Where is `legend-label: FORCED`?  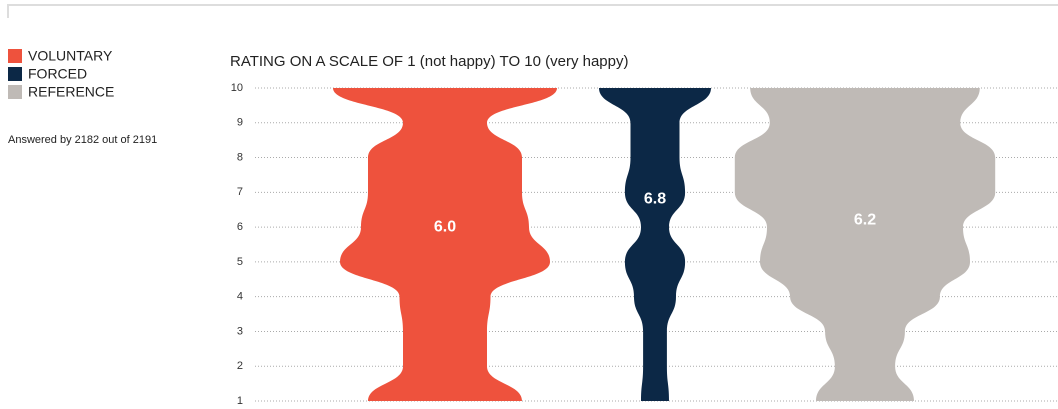 legend-label: FORCED is located at coordinates (57, 74).